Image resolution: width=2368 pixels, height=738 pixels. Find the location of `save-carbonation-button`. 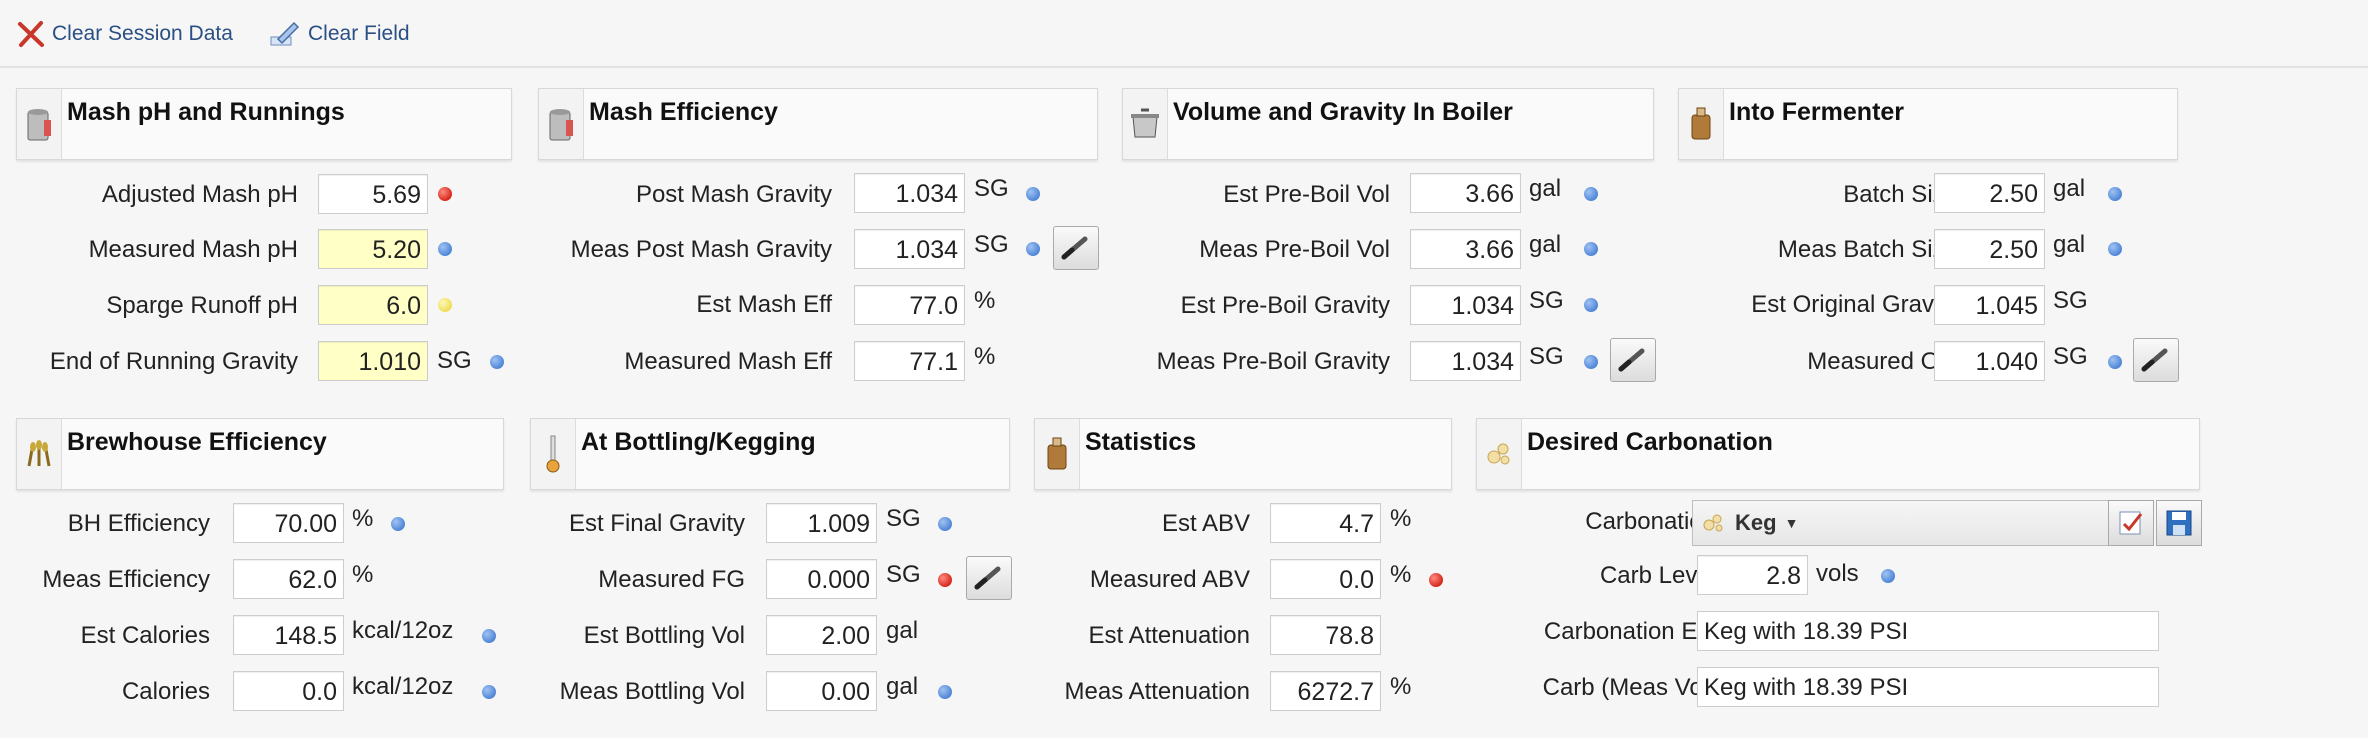

save-carbonation-button is located at coordinates (2179, 523).